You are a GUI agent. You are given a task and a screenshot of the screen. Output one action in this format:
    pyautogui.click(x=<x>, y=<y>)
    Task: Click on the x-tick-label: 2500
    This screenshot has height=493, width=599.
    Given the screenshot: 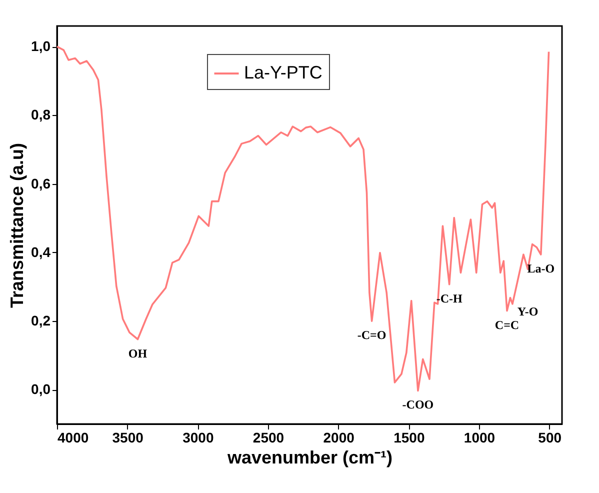 What is the action you would take?
    pyautogui.click(x=268, y=438)
    